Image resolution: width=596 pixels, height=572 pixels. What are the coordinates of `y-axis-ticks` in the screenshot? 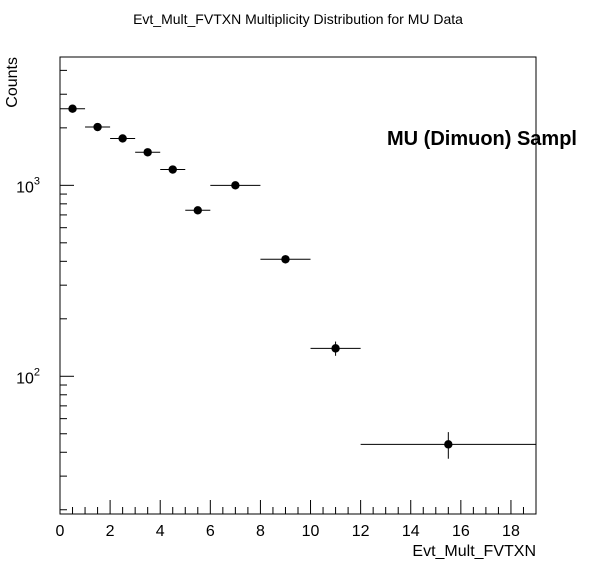 It's located at (67, 290).